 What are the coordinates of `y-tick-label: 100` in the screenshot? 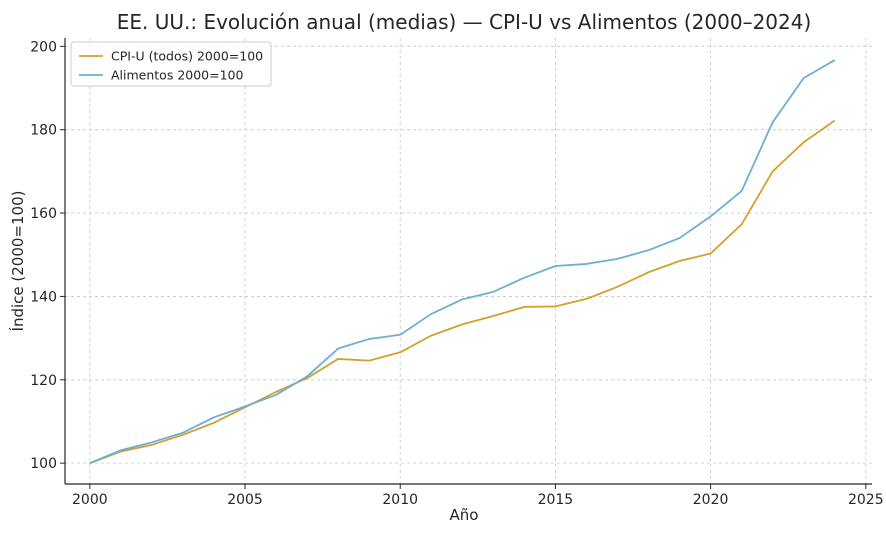 It's located at (43, 464).